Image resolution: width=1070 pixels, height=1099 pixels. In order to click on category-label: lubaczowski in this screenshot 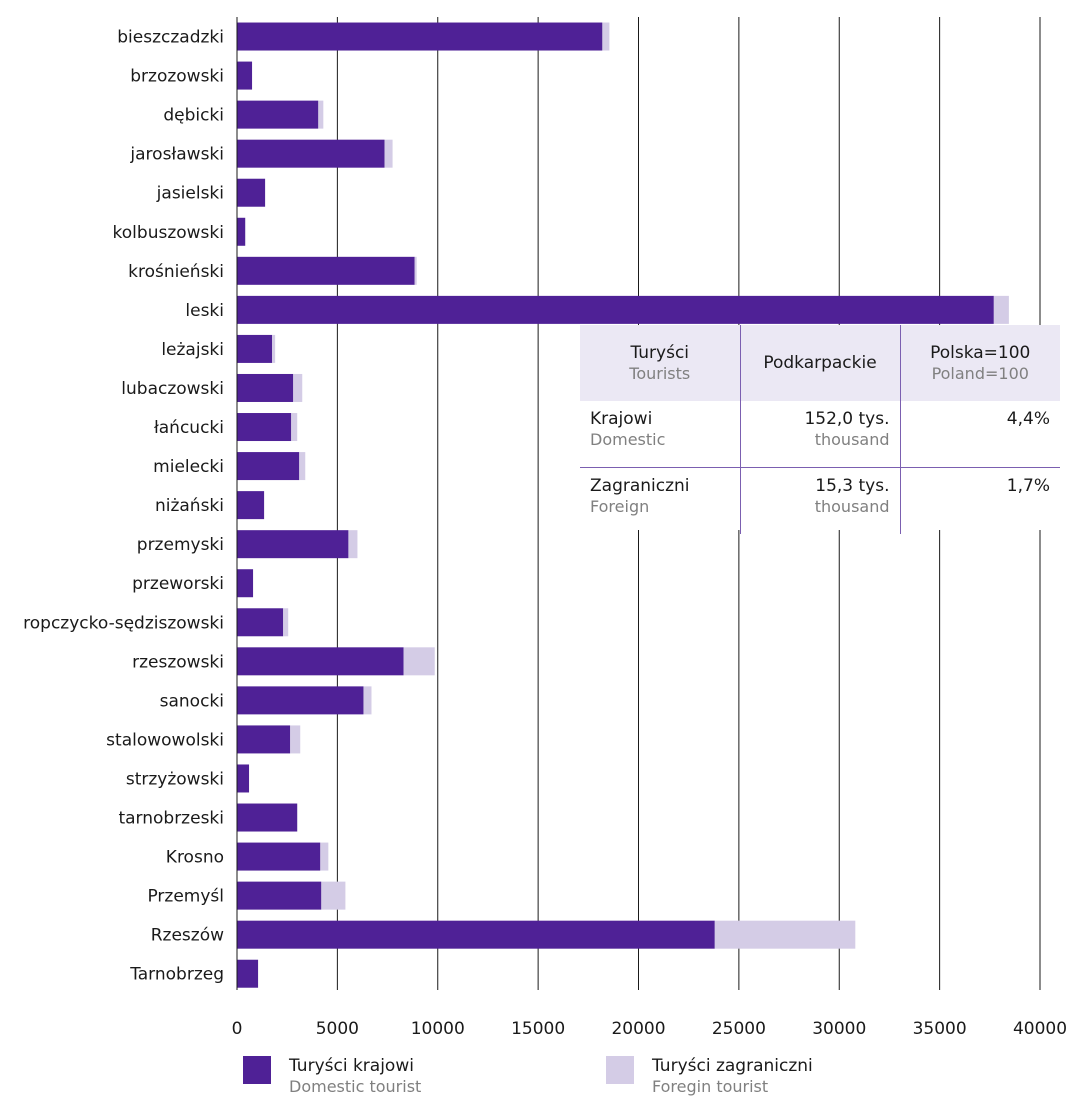, I will do `click(172, 389)`.